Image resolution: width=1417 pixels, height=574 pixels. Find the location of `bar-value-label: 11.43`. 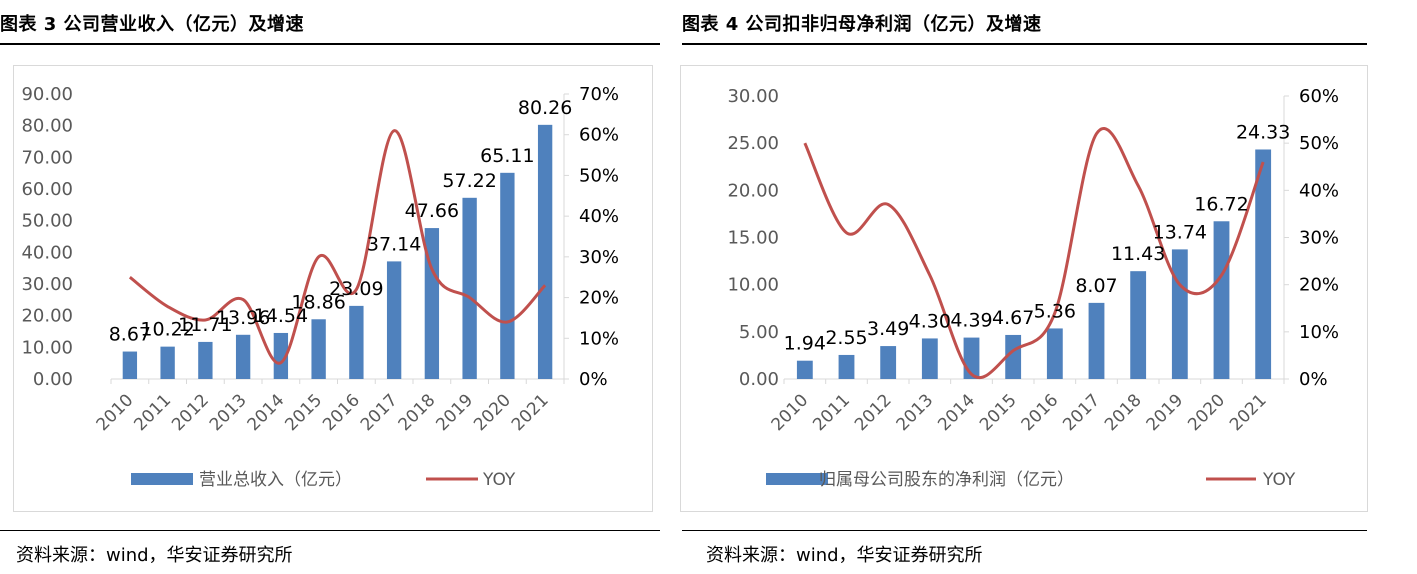

bar-value-label: 11.43 is located at coordinates (1138, 254).